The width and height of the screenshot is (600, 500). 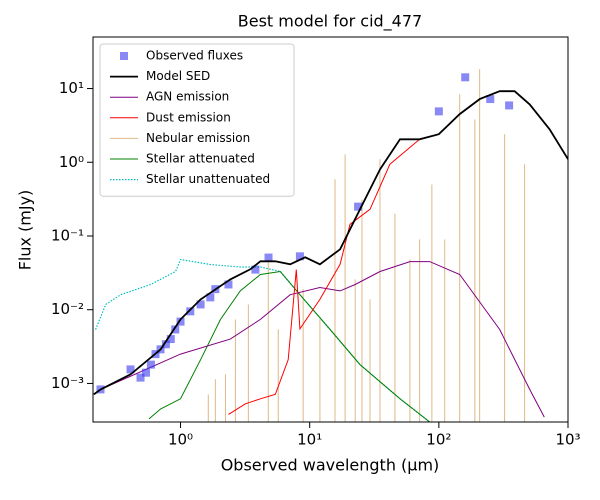 What do you see at coordinates (25, 230) in the screenshot?
I see `y-axis-label: Flux (mJy)` at bounding box center [25, 230].